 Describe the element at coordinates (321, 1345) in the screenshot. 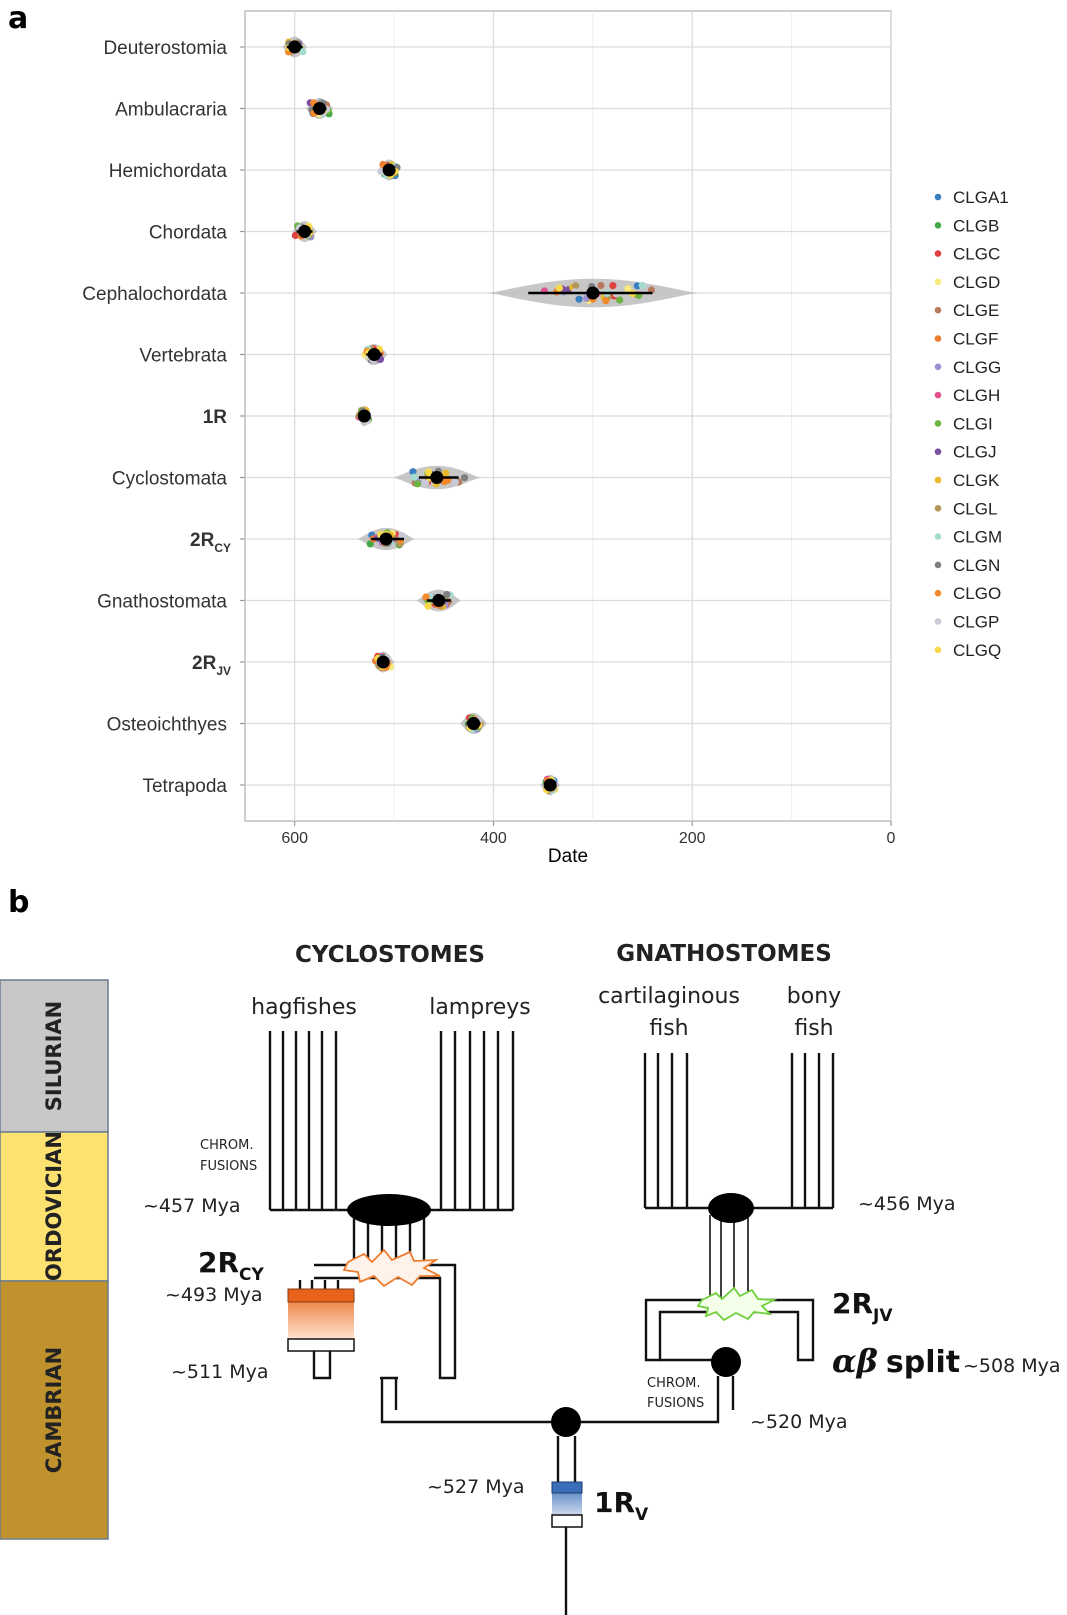

I see `wgd-base-cy` at that location.